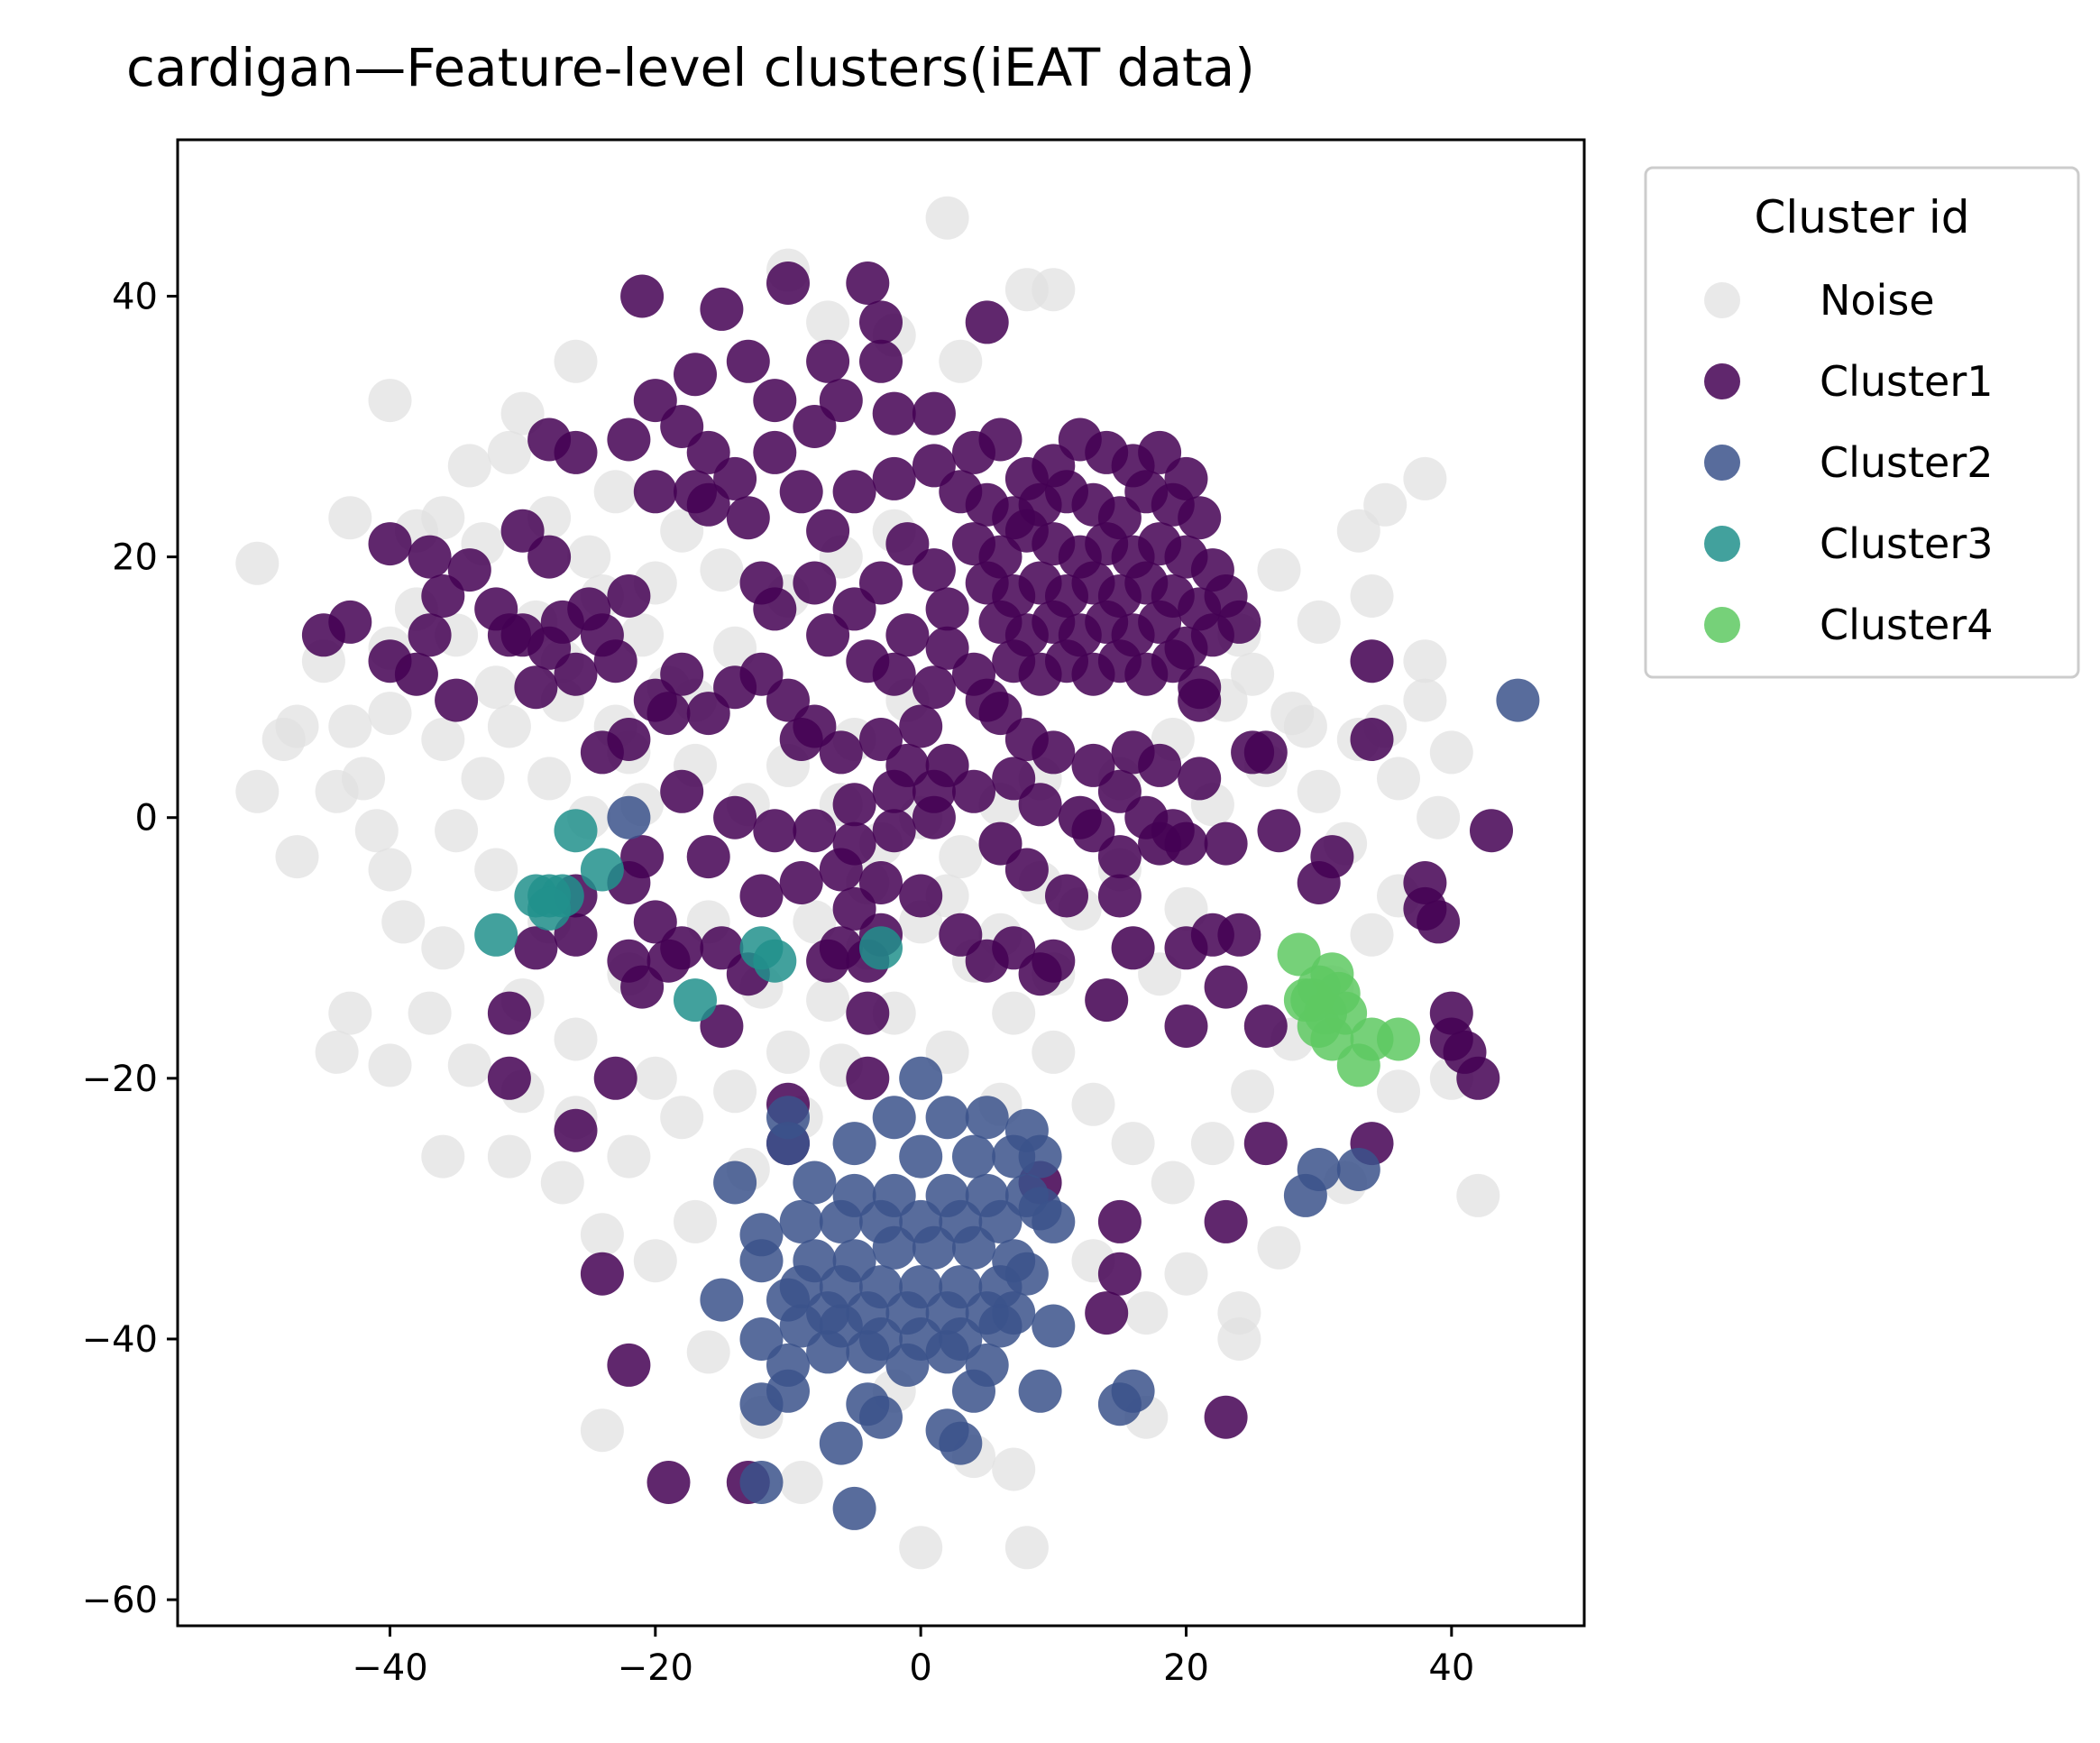 This screenshot has width=2100, height=1743. Describe the element at coordinates (1451, 1668) in the screenshot. I see `x-tick-label: 40` at that location.